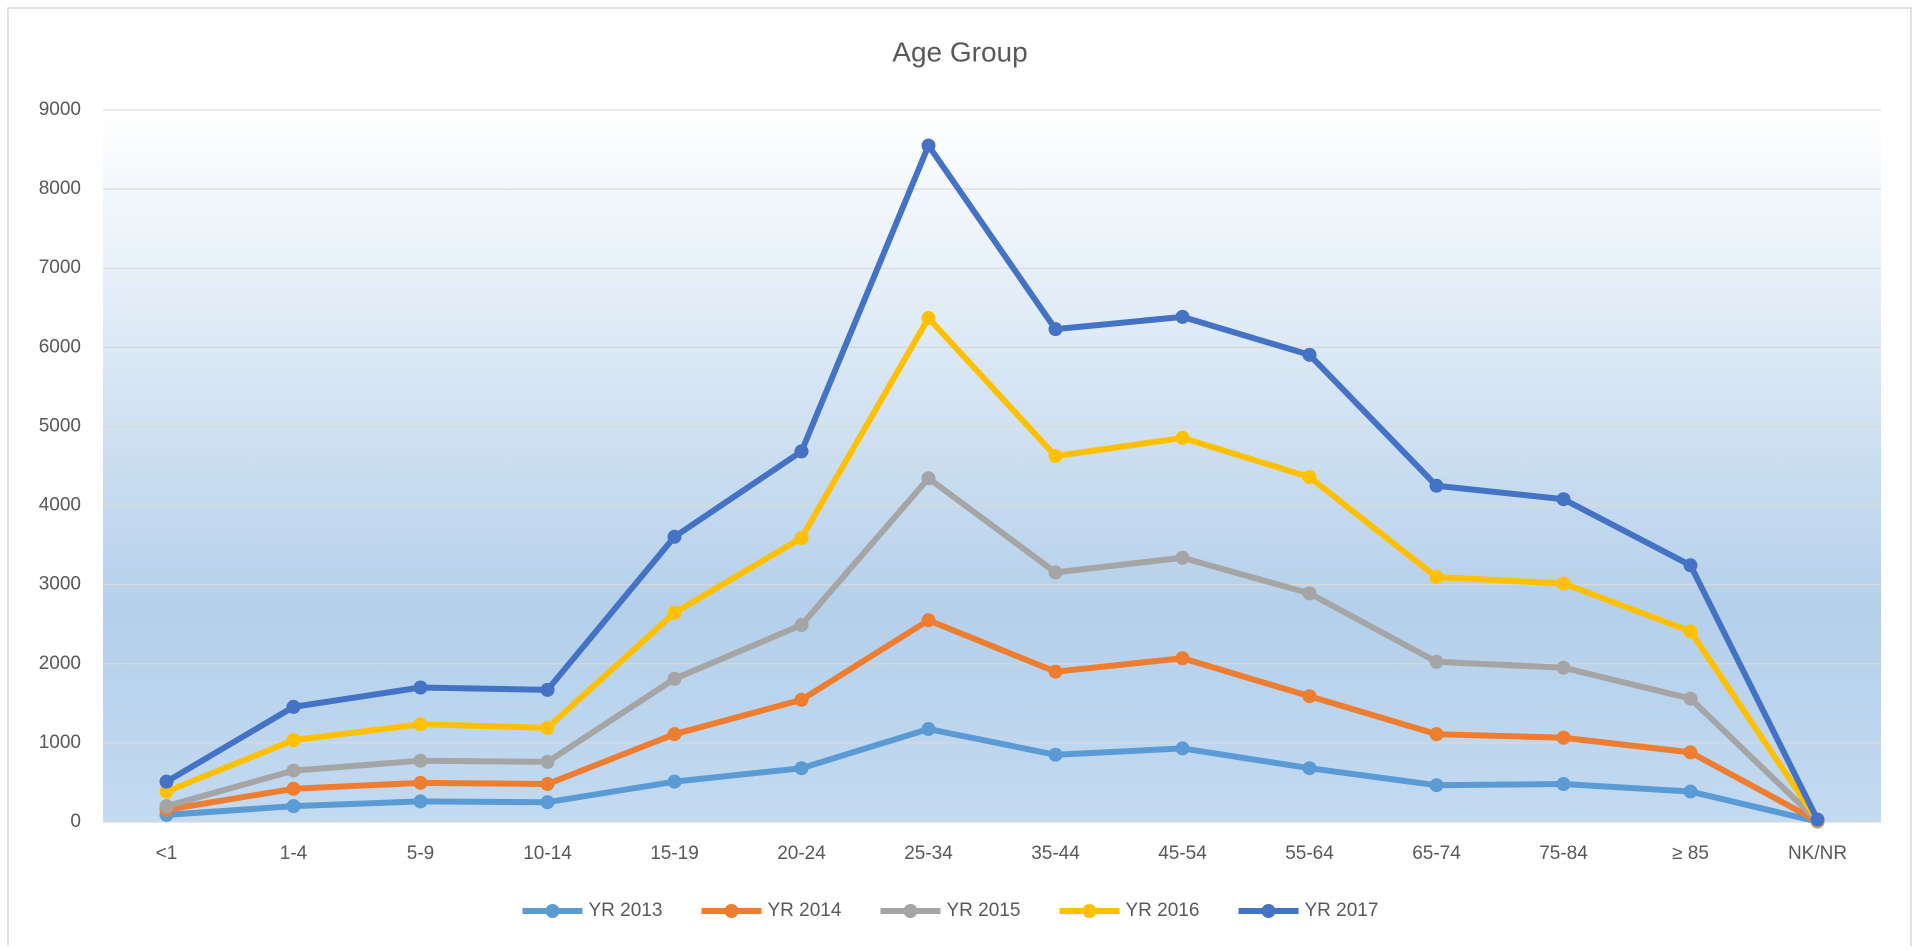 The image size is (1919, 951). Describe the element at coordinates (60, 346) in the screenshot. I see `y-tick-label: 6000` at that location.